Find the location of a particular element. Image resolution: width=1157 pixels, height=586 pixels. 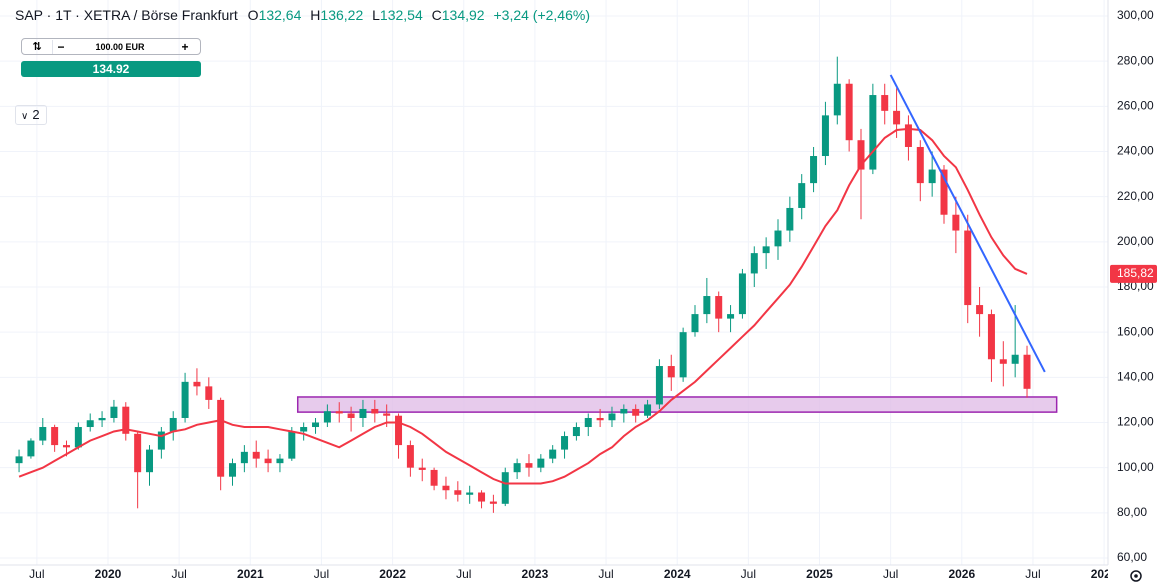

symbol: SAP · 1T · XETRA / Börse Frankfurt is located at coordinates (126, 15).